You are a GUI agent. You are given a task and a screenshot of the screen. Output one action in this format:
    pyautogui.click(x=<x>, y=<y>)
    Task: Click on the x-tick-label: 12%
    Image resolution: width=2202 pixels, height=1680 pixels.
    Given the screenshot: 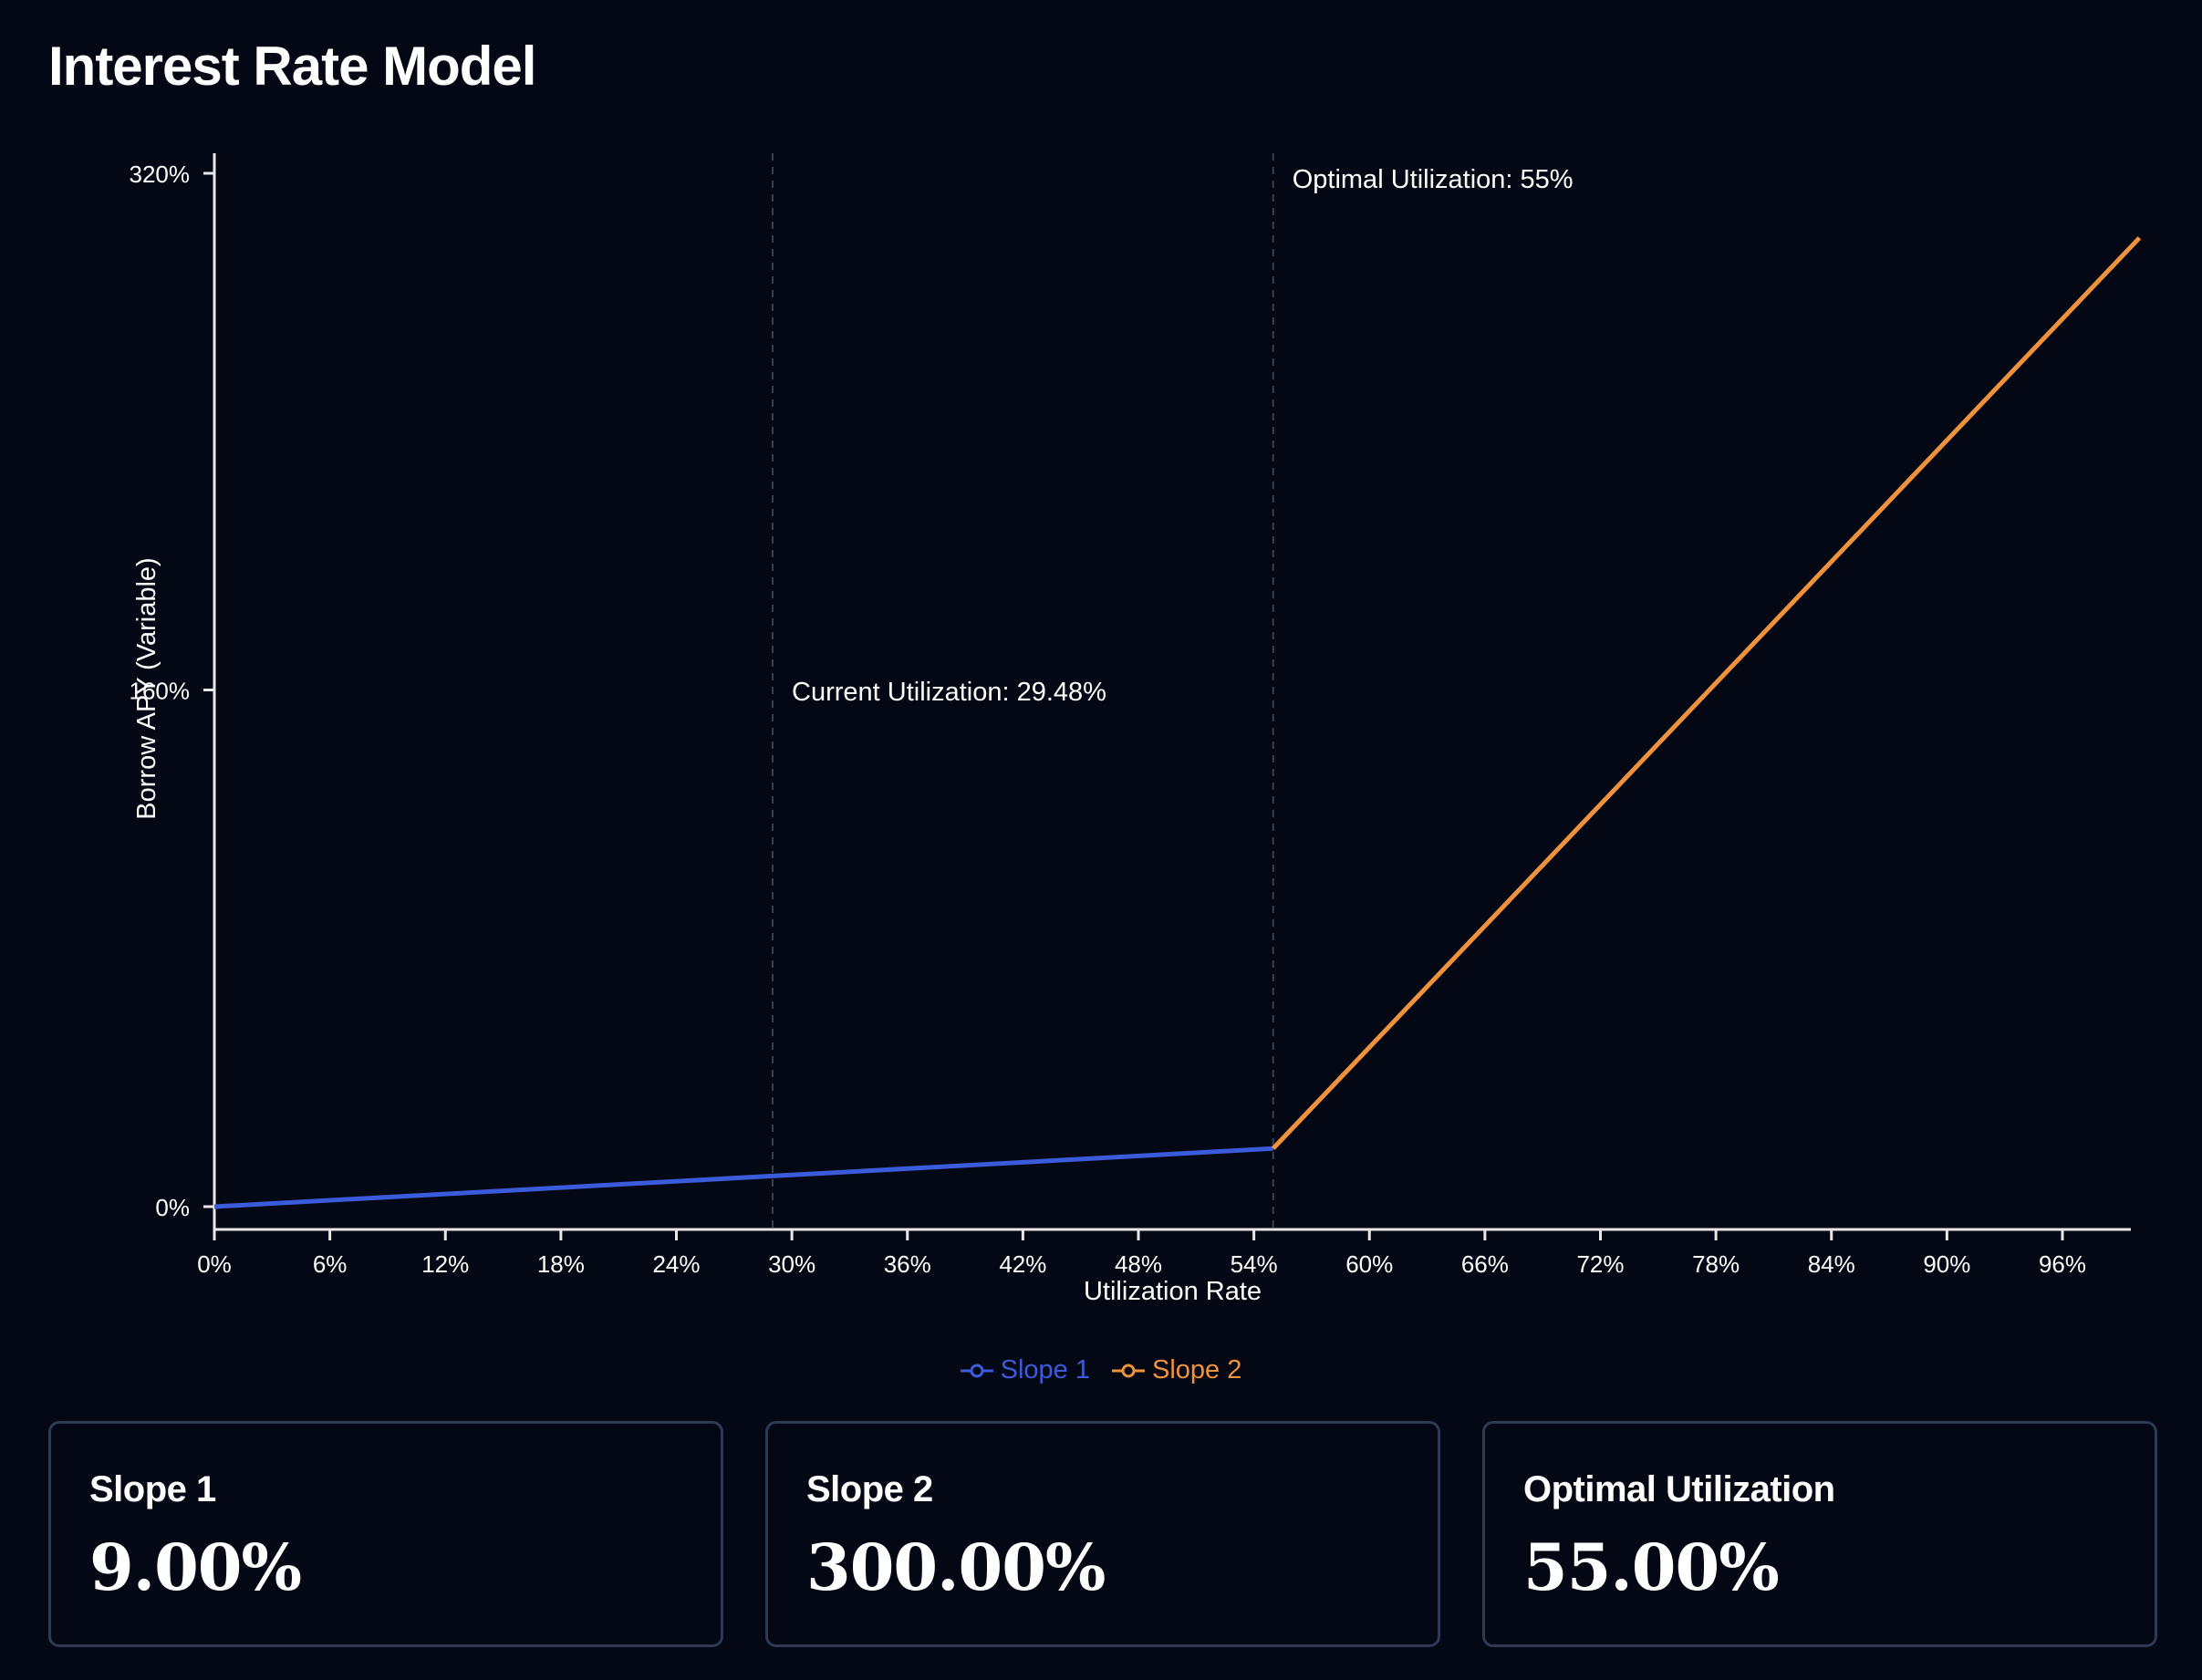 What is the action you would take?
    pyautogui.click(x=445, y=1264)
    